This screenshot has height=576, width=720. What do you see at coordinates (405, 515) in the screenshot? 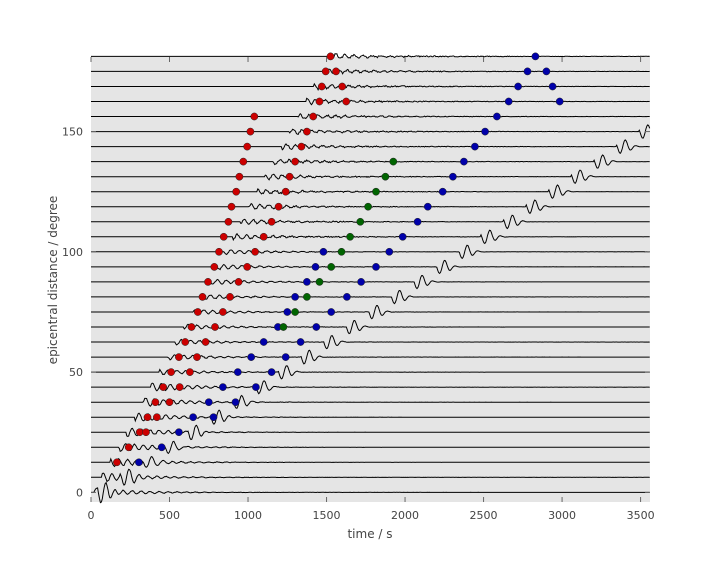
I see `x-tick-label: 2000` at bounding box center [405, 515].